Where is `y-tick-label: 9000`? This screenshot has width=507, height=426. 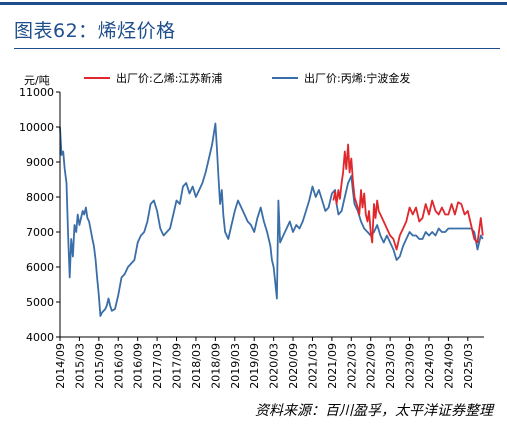
y-tick-label: 9000 is located at coordinates (40, 162).